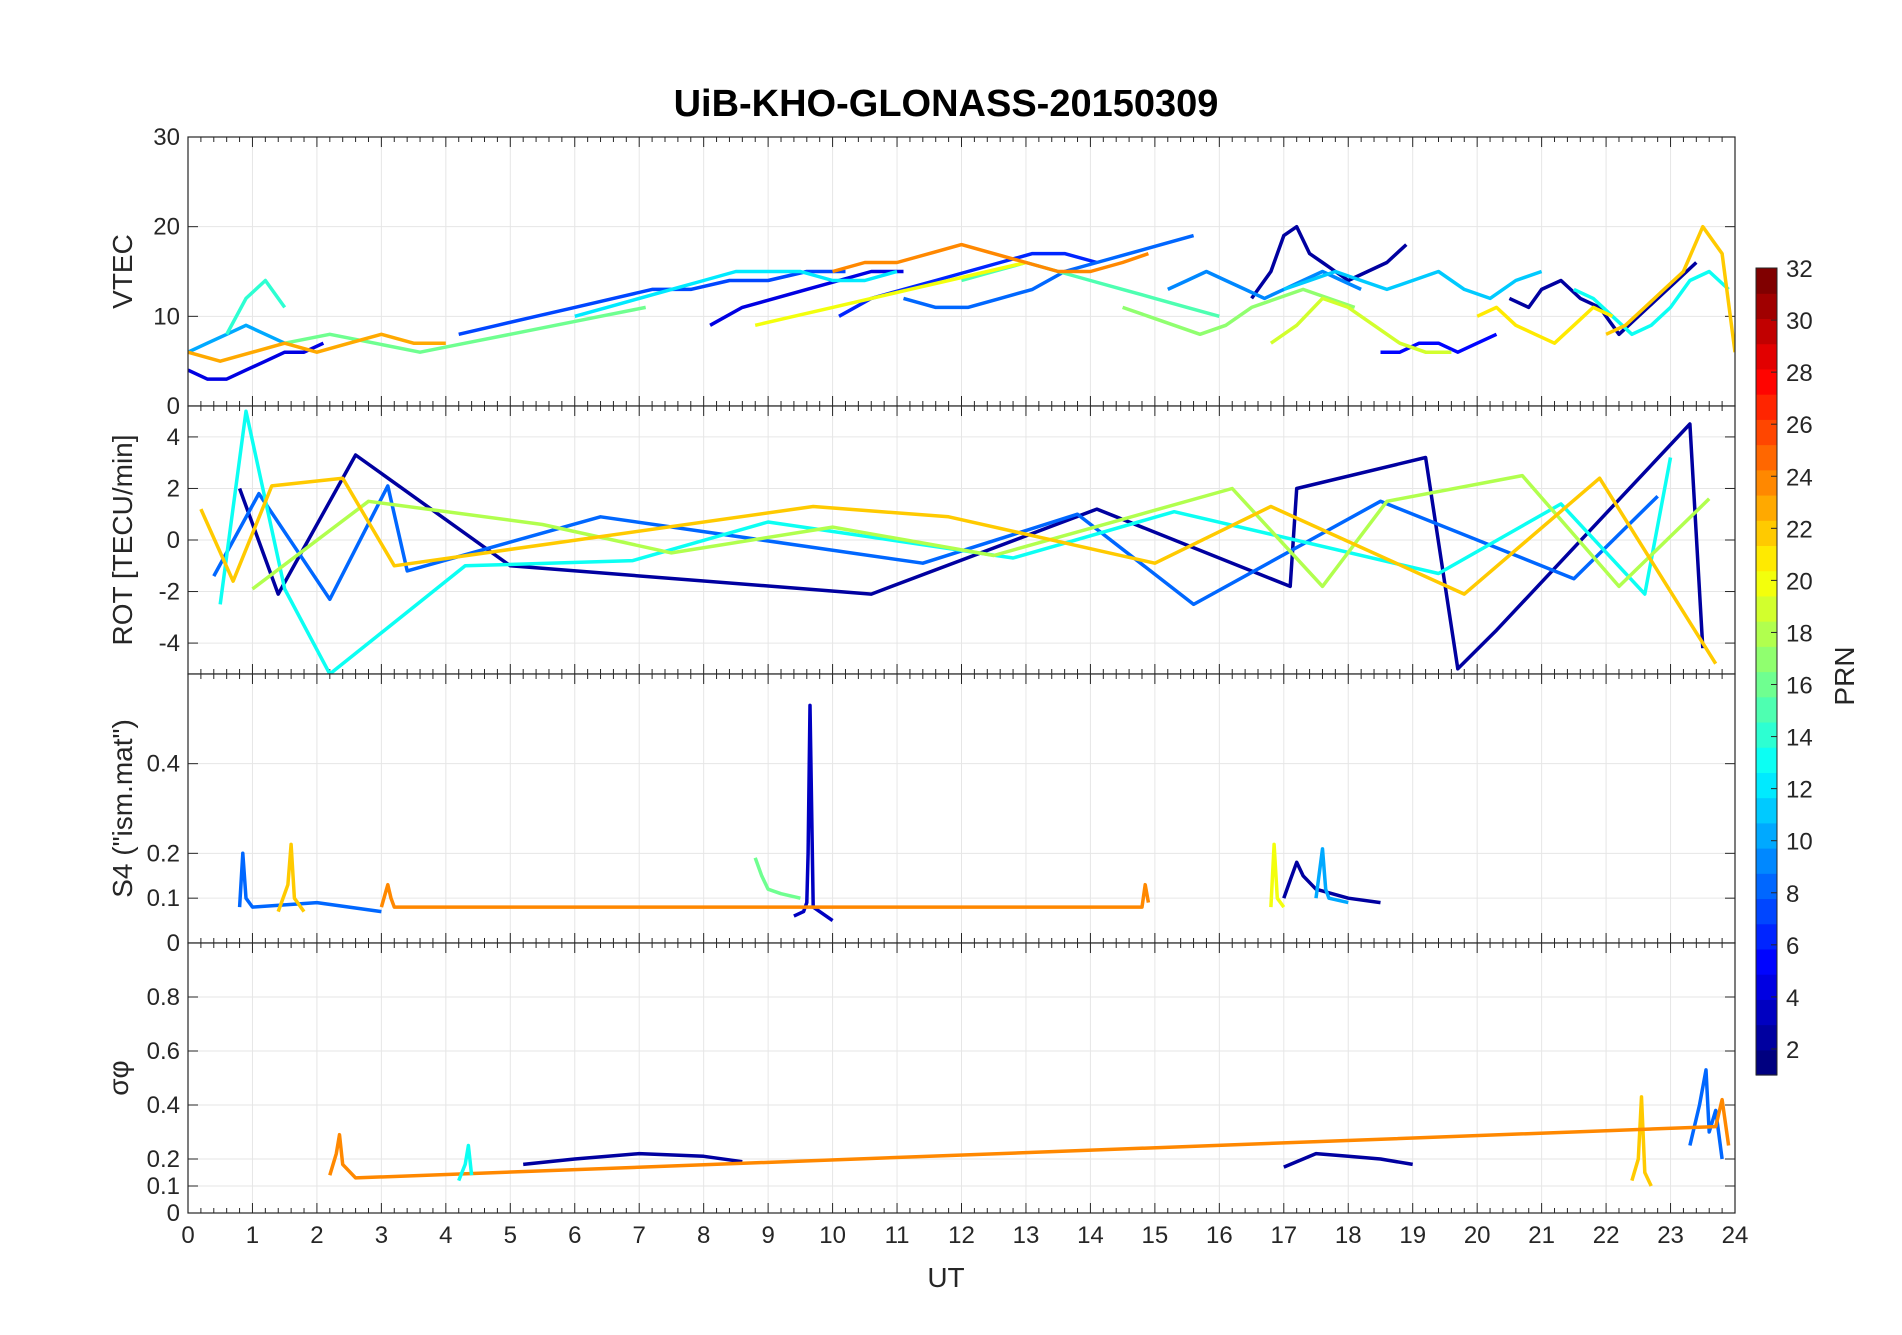  What do you see at coordinates (1844, 675) in the screenshot?
I see `colorbar-label: PRN` at bounding box center [1844, 675].